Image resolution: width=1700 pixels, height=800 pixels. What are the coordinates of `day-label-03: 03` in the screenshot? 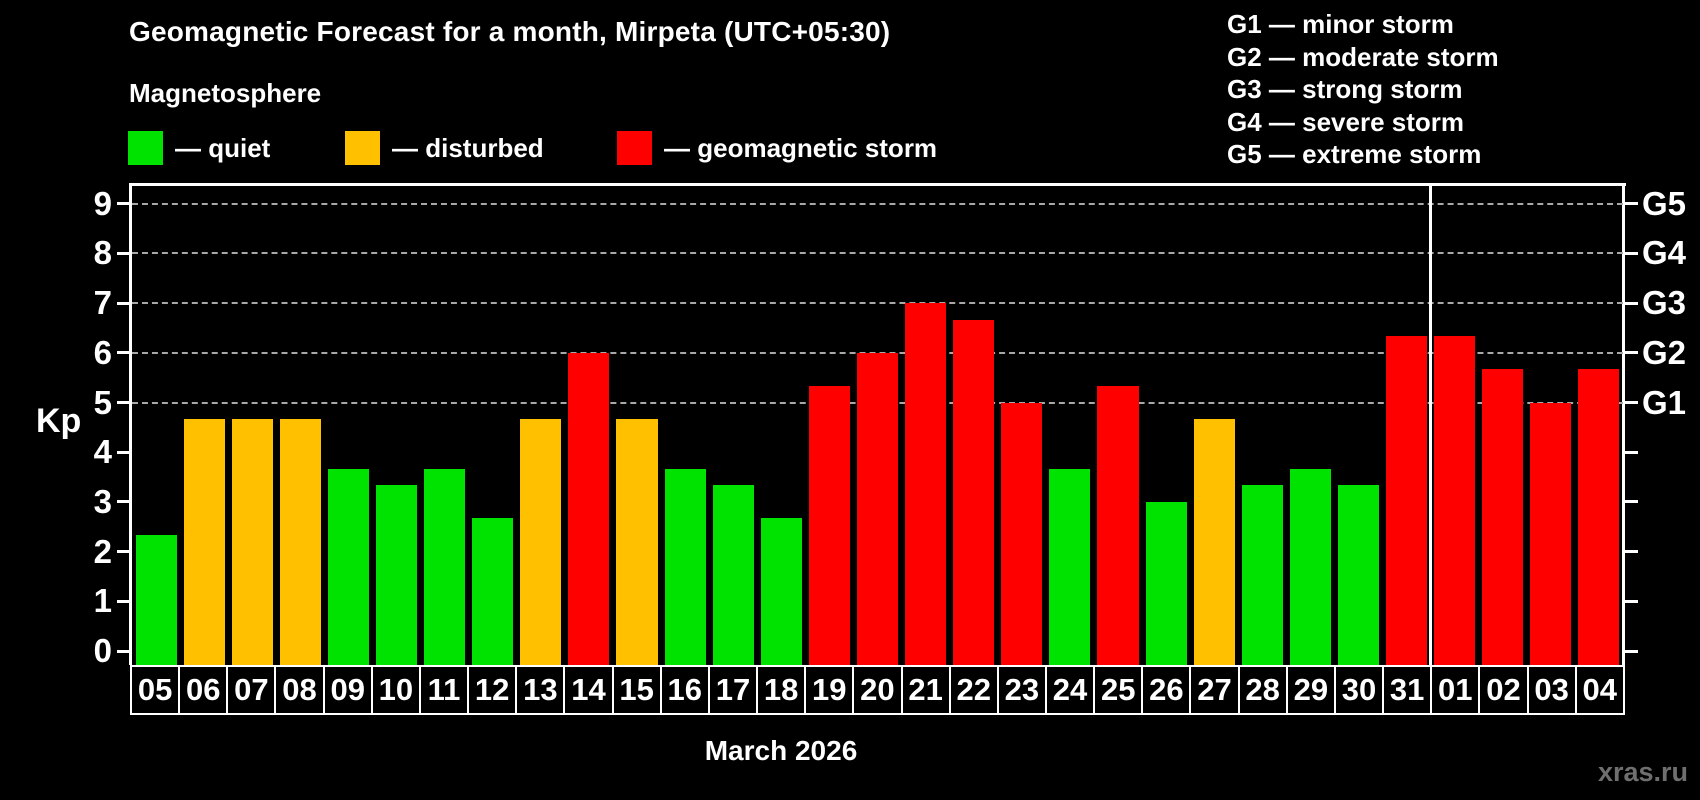 It's located at (1551, 690).